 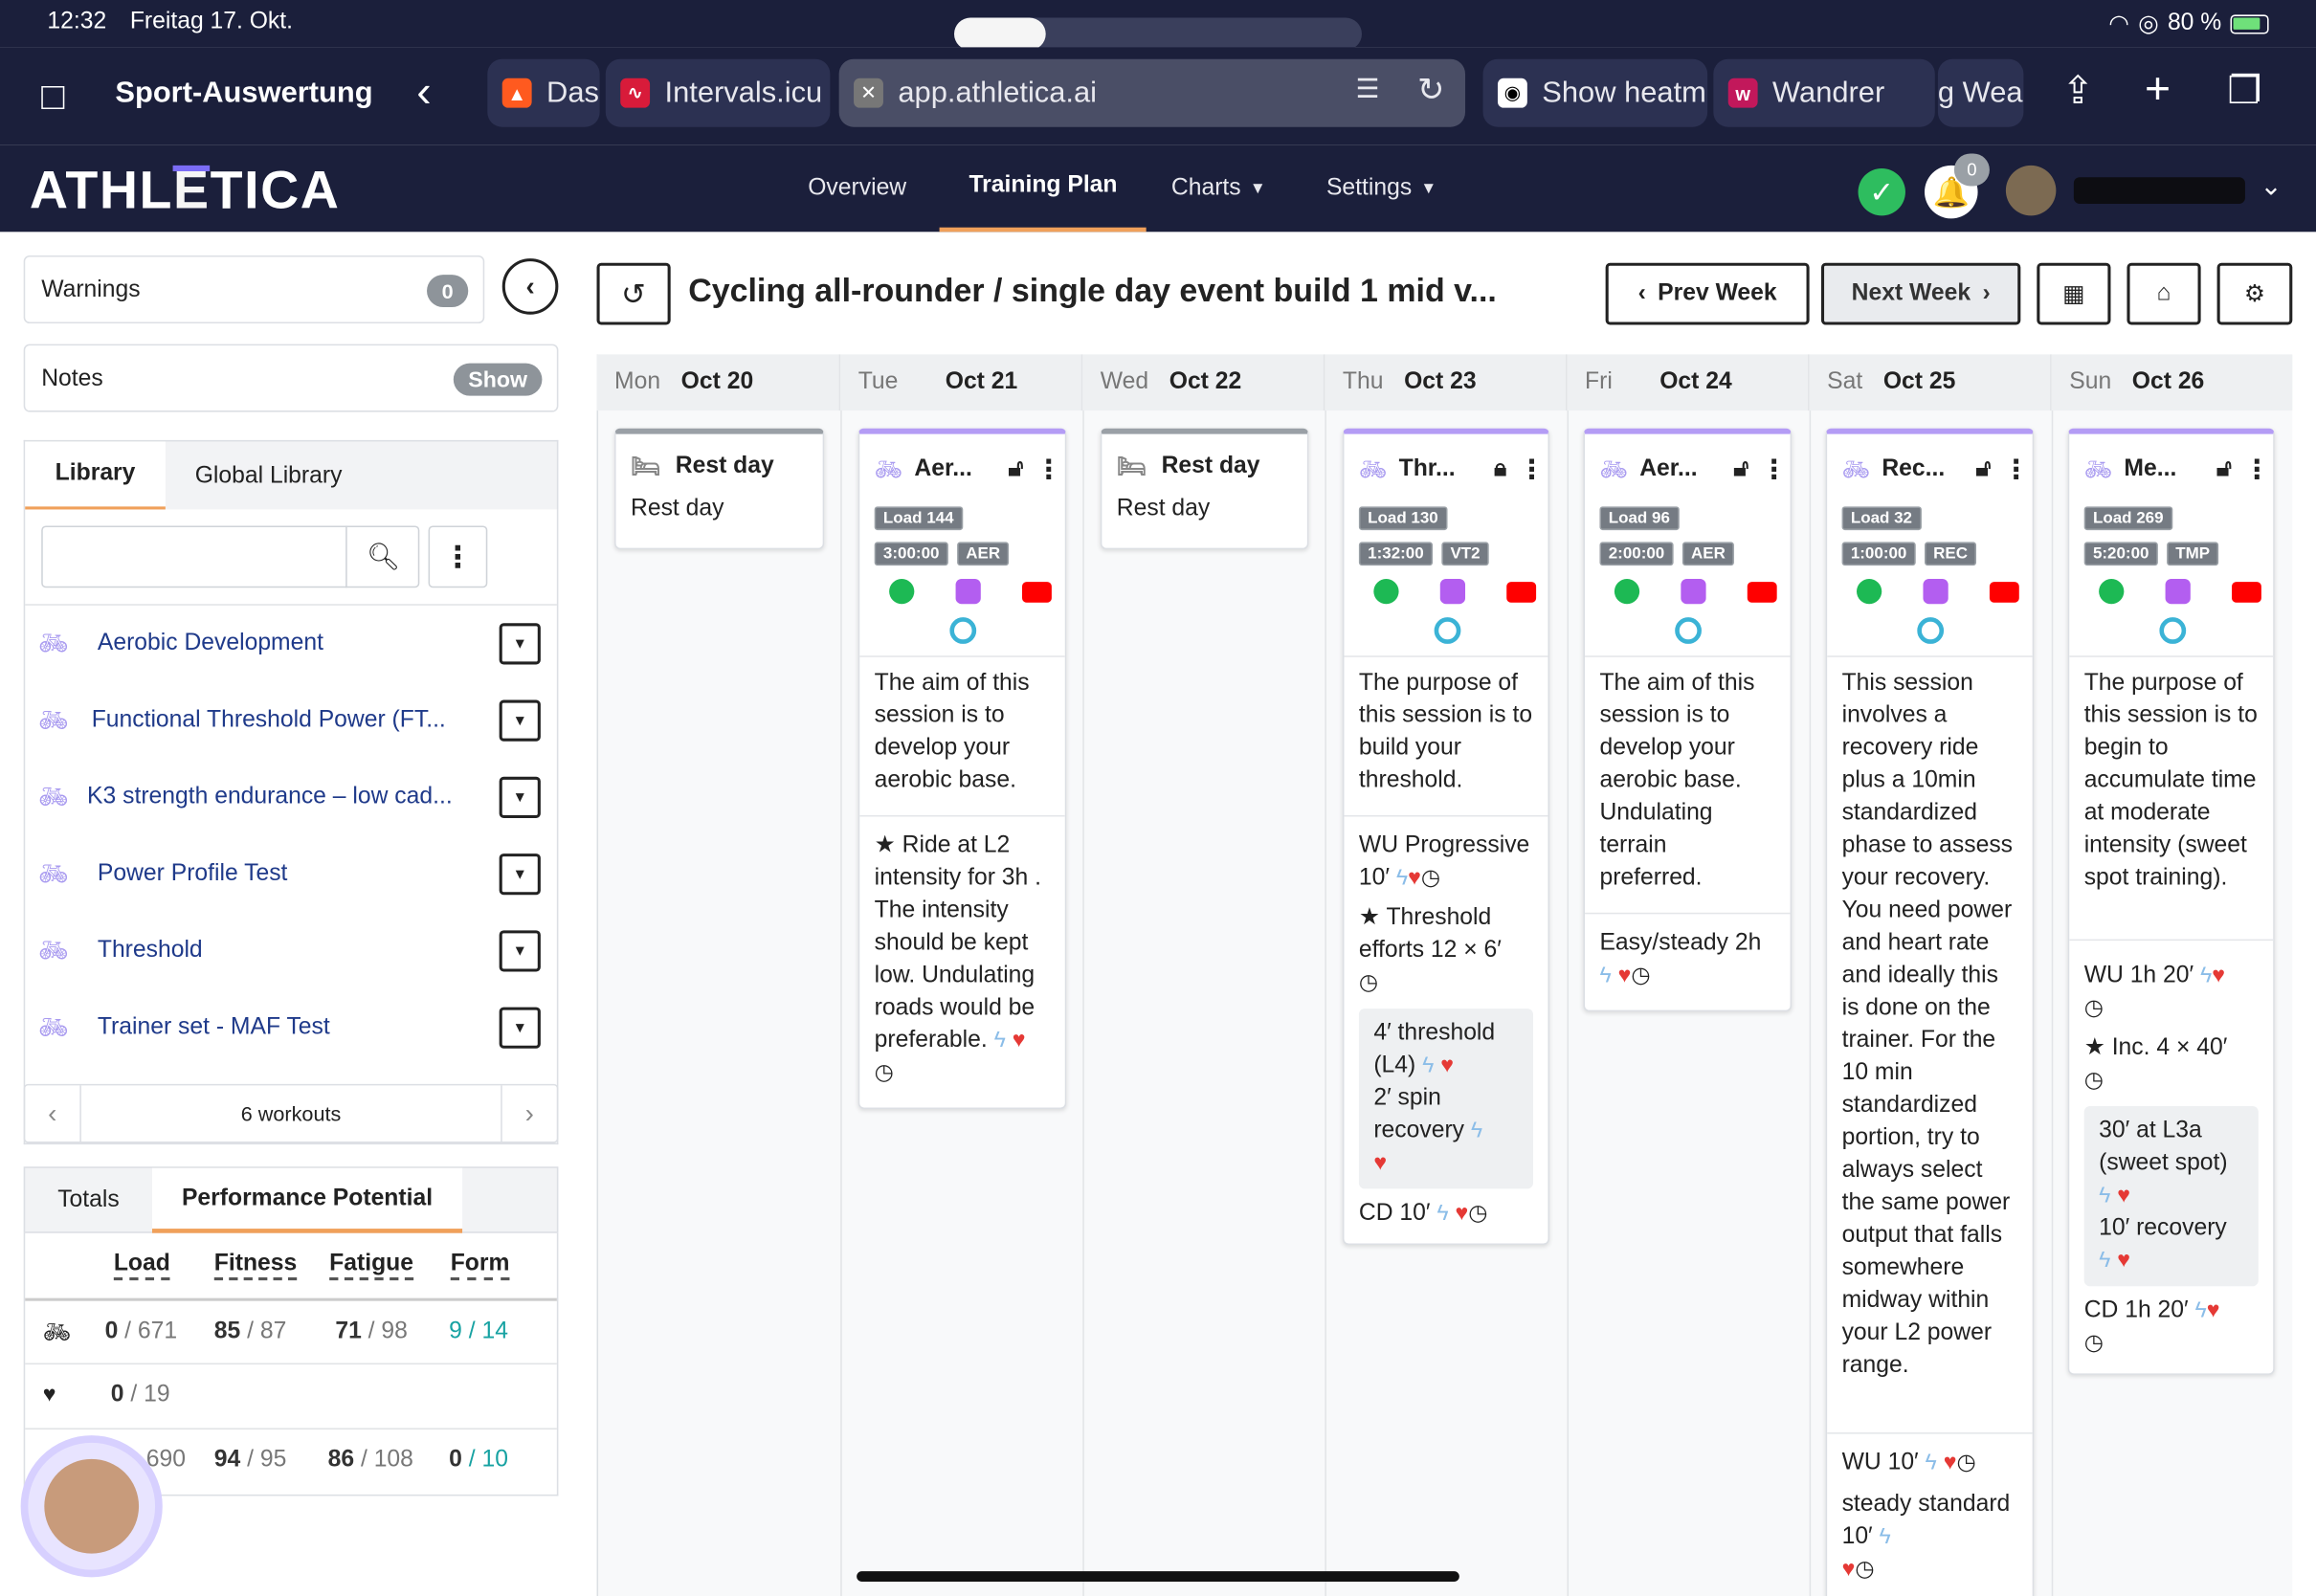 I want to click on search-button: 🔍︎, so click(x=382, y=557).